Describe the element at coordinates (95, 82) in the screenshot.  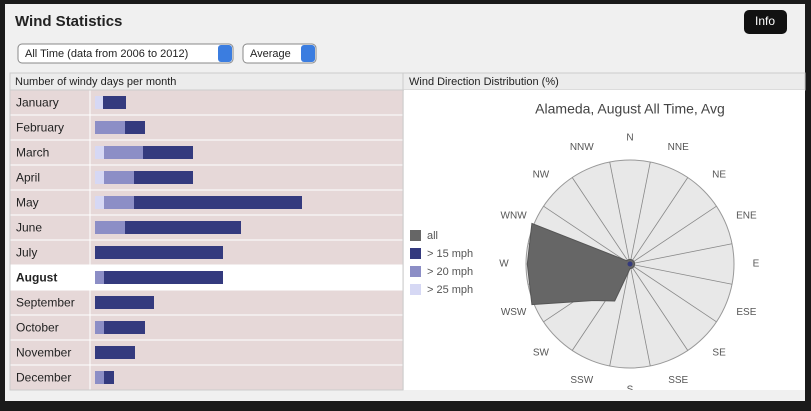
I see `left-header-title: Number of windy days per month` at that location.